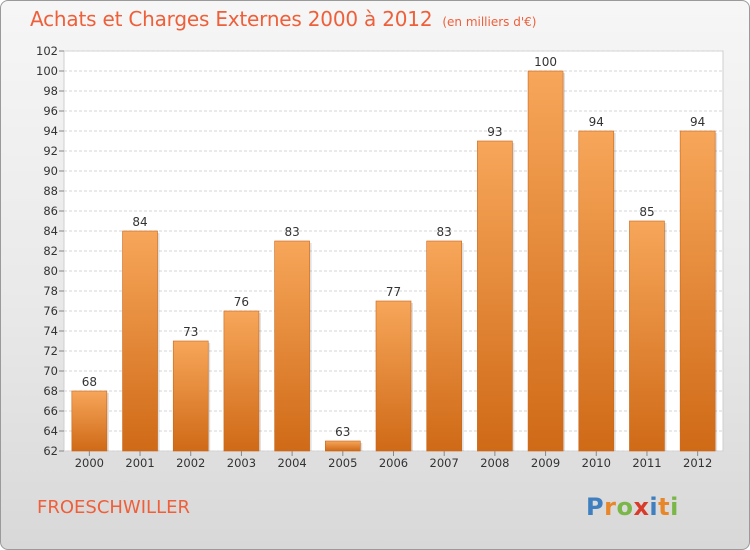 The height and width of the screenshot is (550, 750). What do you see at coordinates (50, 331) in the screenshot?
I see `y-tick-label: 74` at bounding box center [50, 331].